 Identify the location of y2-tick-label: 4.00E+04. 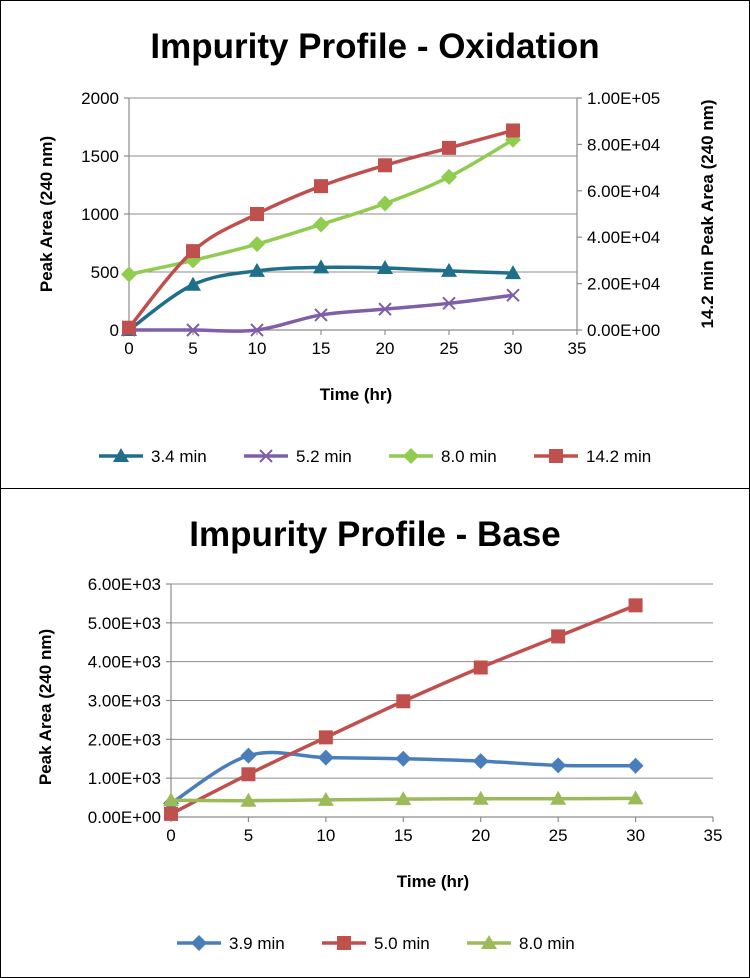
(623, 237).